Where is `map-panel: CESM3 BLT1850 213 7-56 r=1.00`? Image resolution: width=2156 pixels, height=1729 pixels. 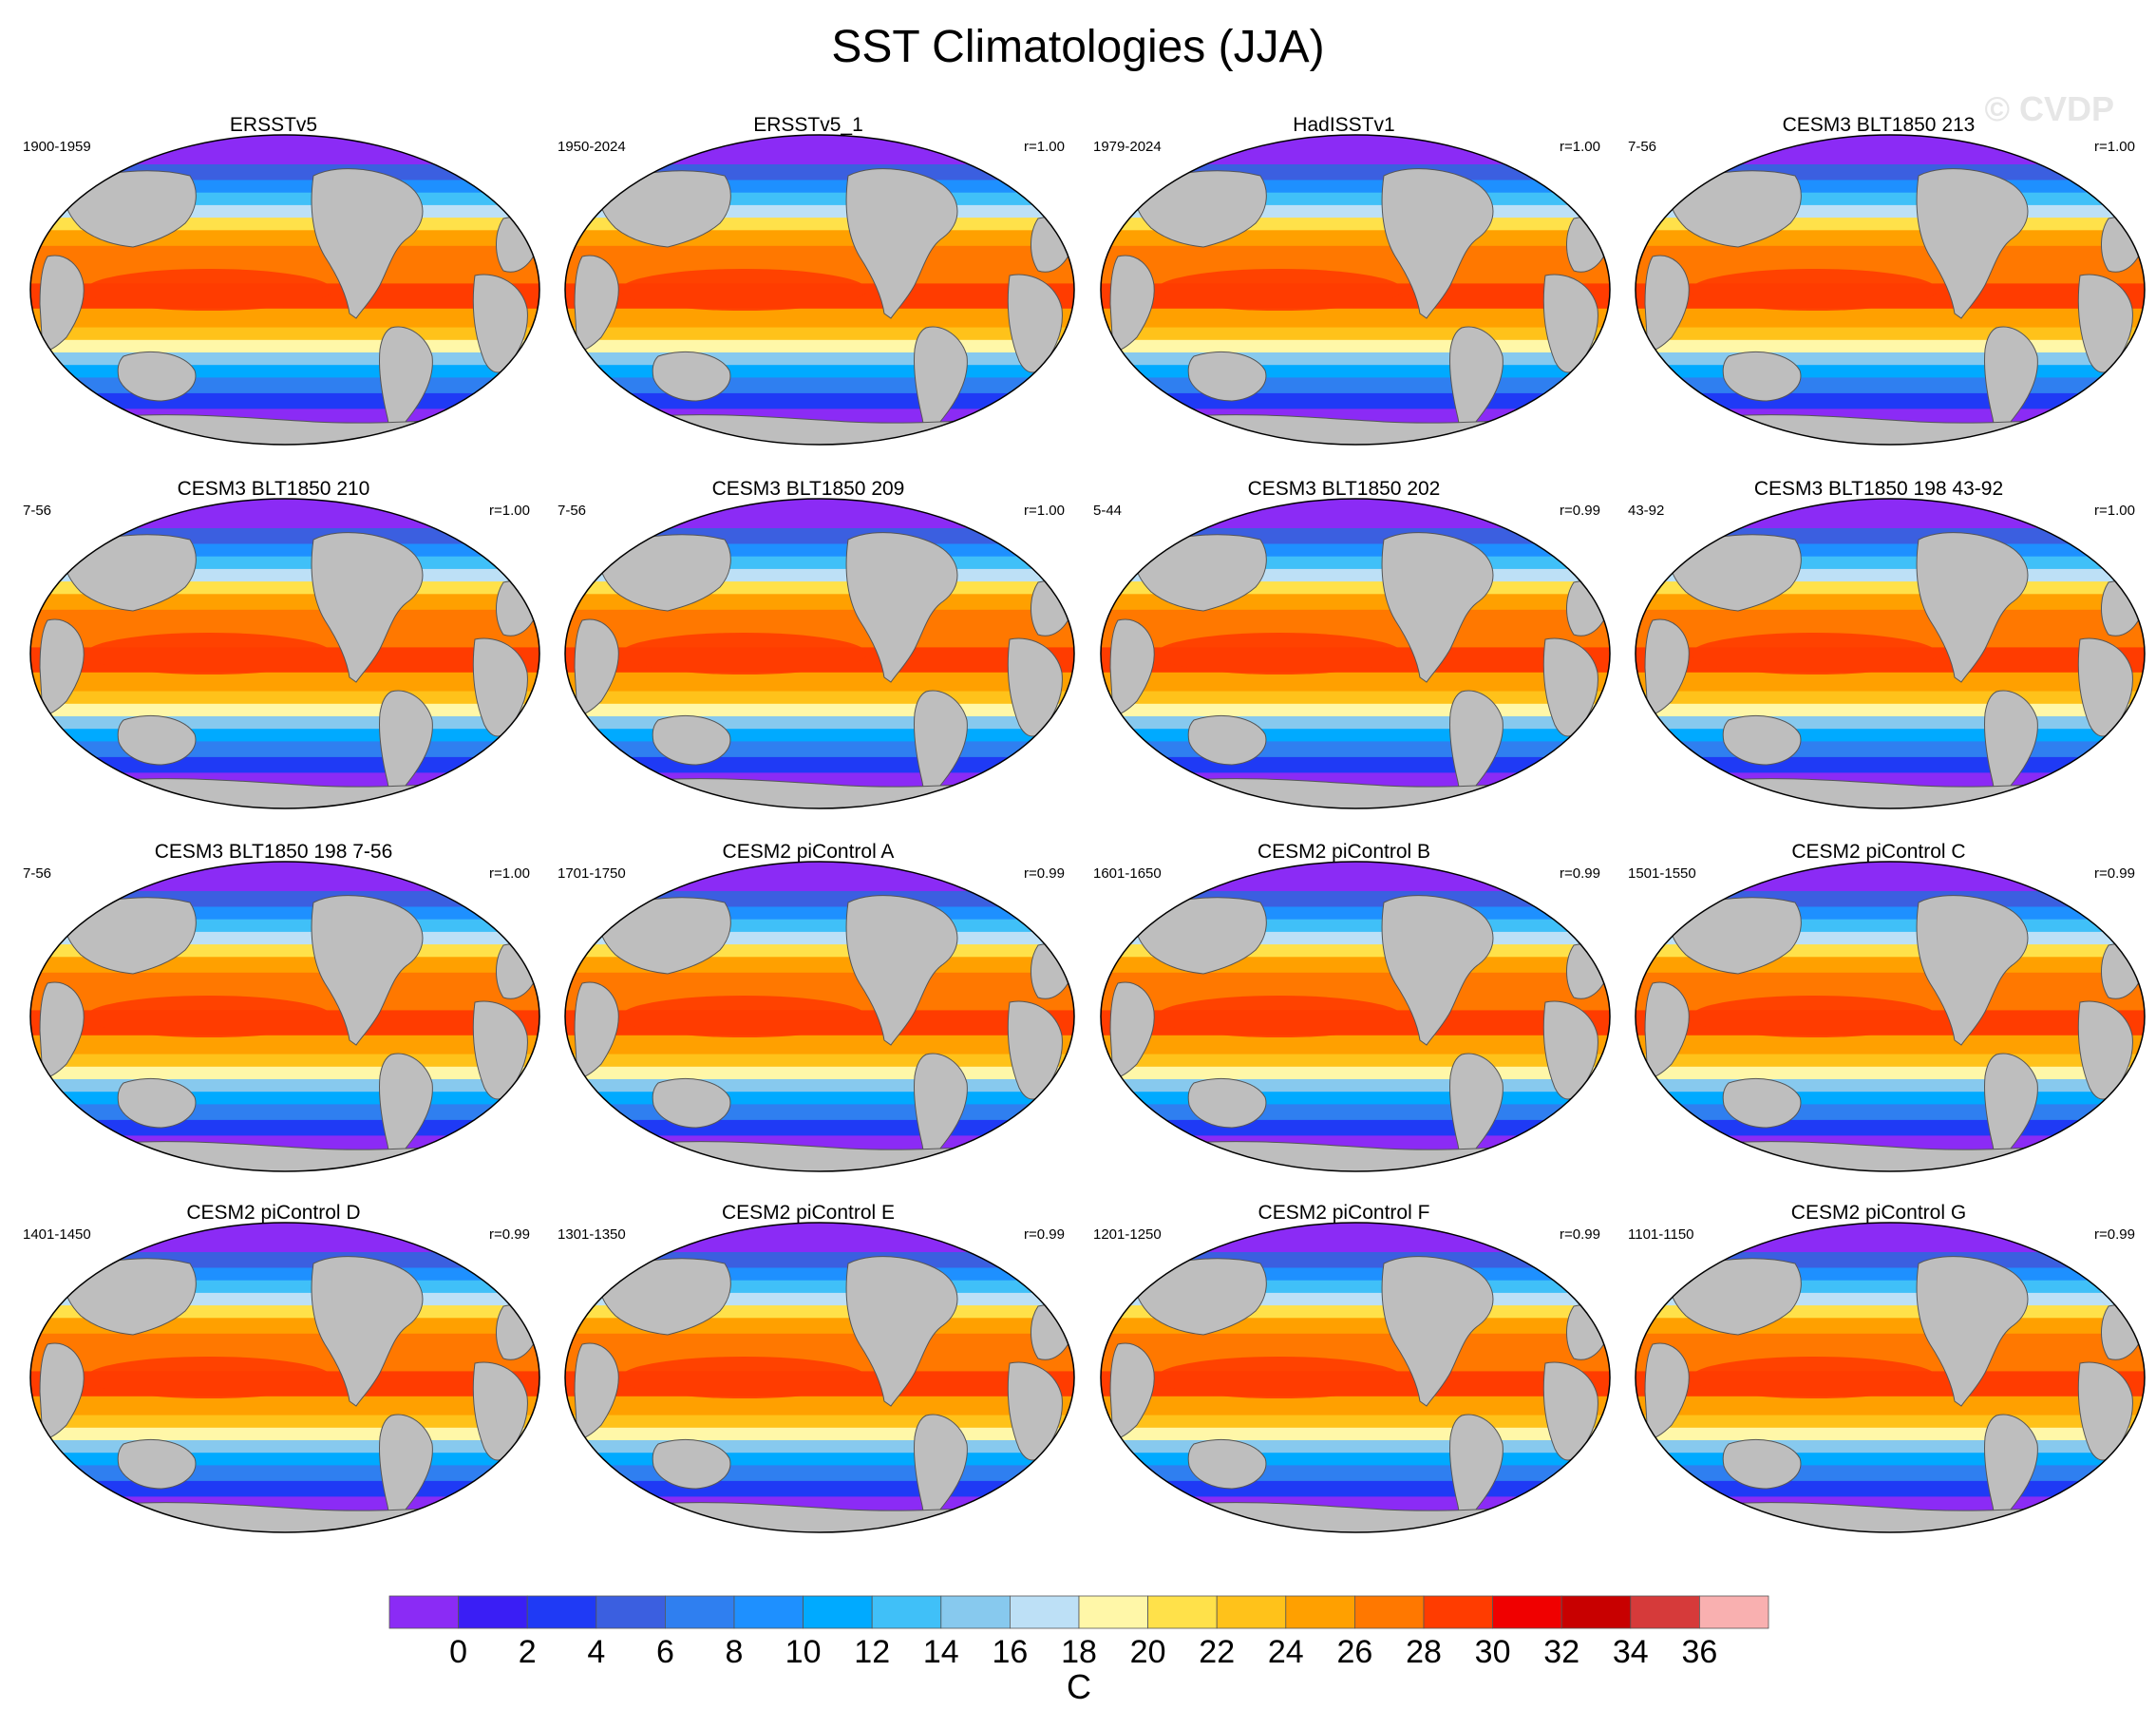 map-panel: CESM3 BLT1850 213 7-56 r=1.00 is located at coordinates (1881, 280).